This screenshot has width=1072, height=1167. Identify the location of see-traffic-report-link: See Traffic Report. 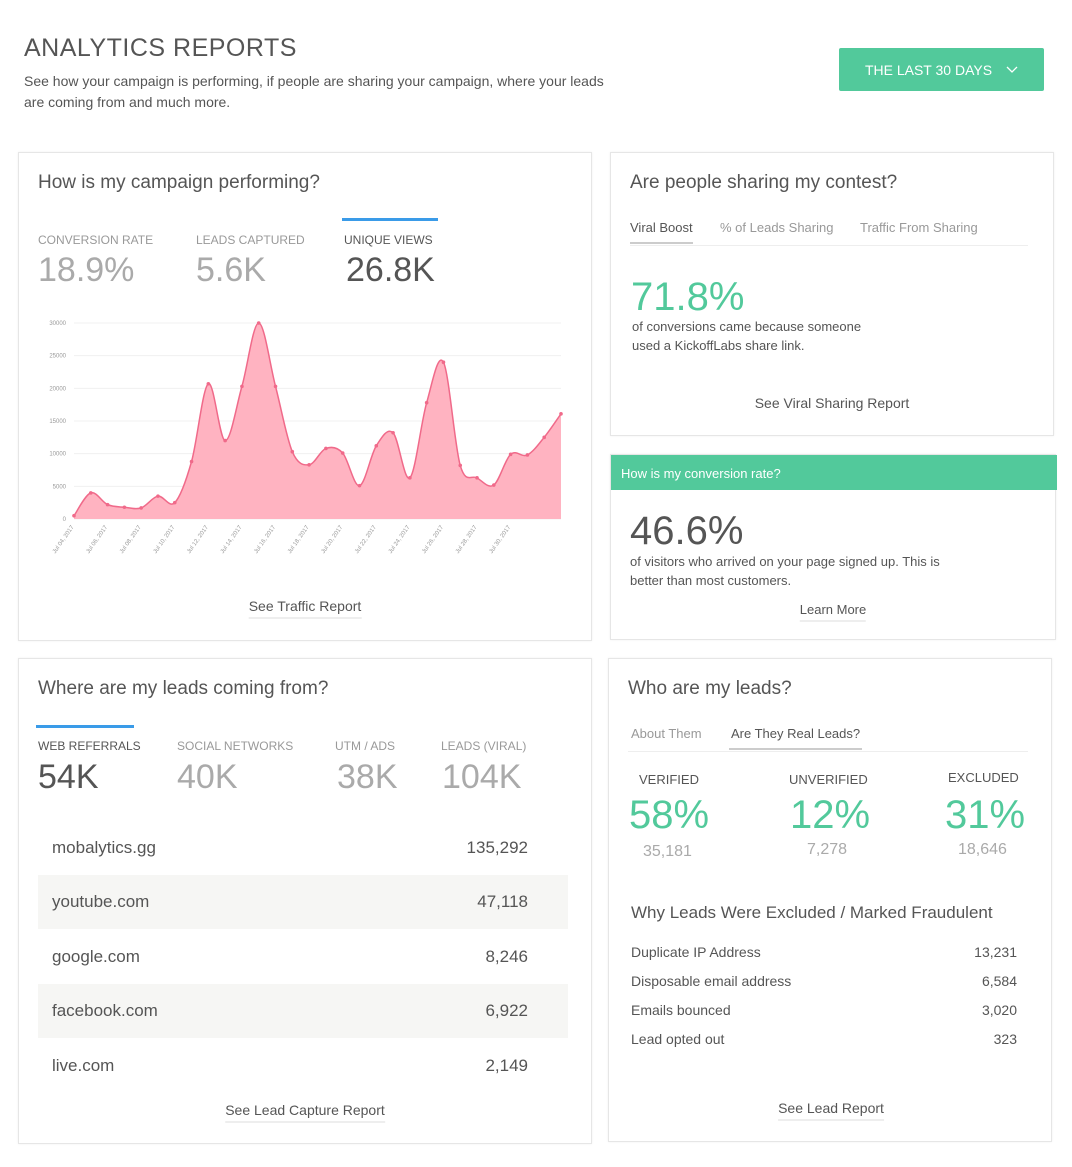
(305, 608).